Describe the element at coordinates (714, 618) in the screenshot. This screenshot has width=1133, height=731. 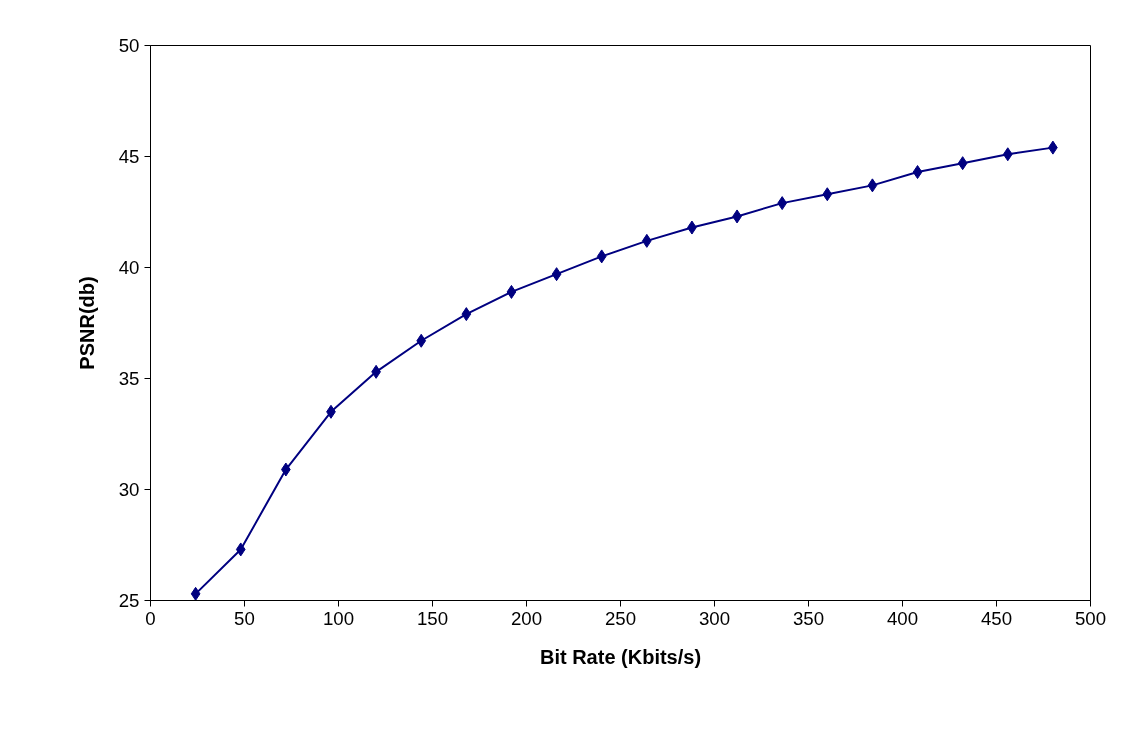
I see `x-tick-label: 300` at that location.